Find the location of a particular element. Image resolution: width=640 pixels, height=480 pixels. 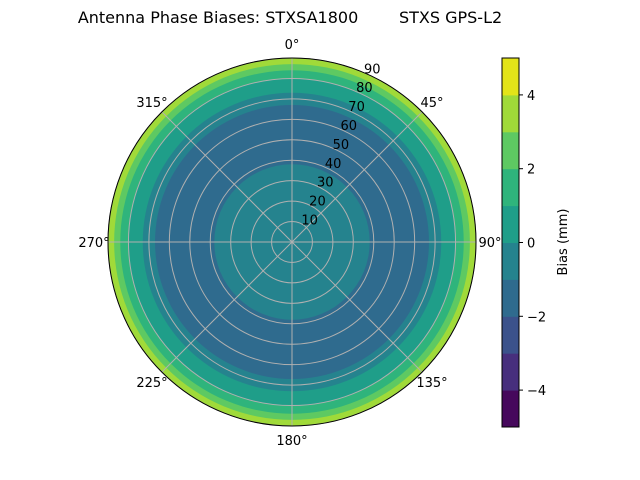

angular-tick-label: 0° is located at coordinates (292, 45).